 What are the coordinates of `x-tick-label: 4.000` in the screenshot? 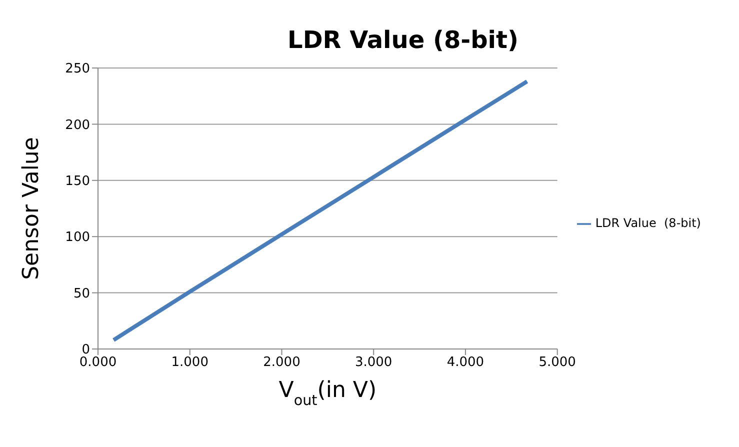 It's located at (465, 362).